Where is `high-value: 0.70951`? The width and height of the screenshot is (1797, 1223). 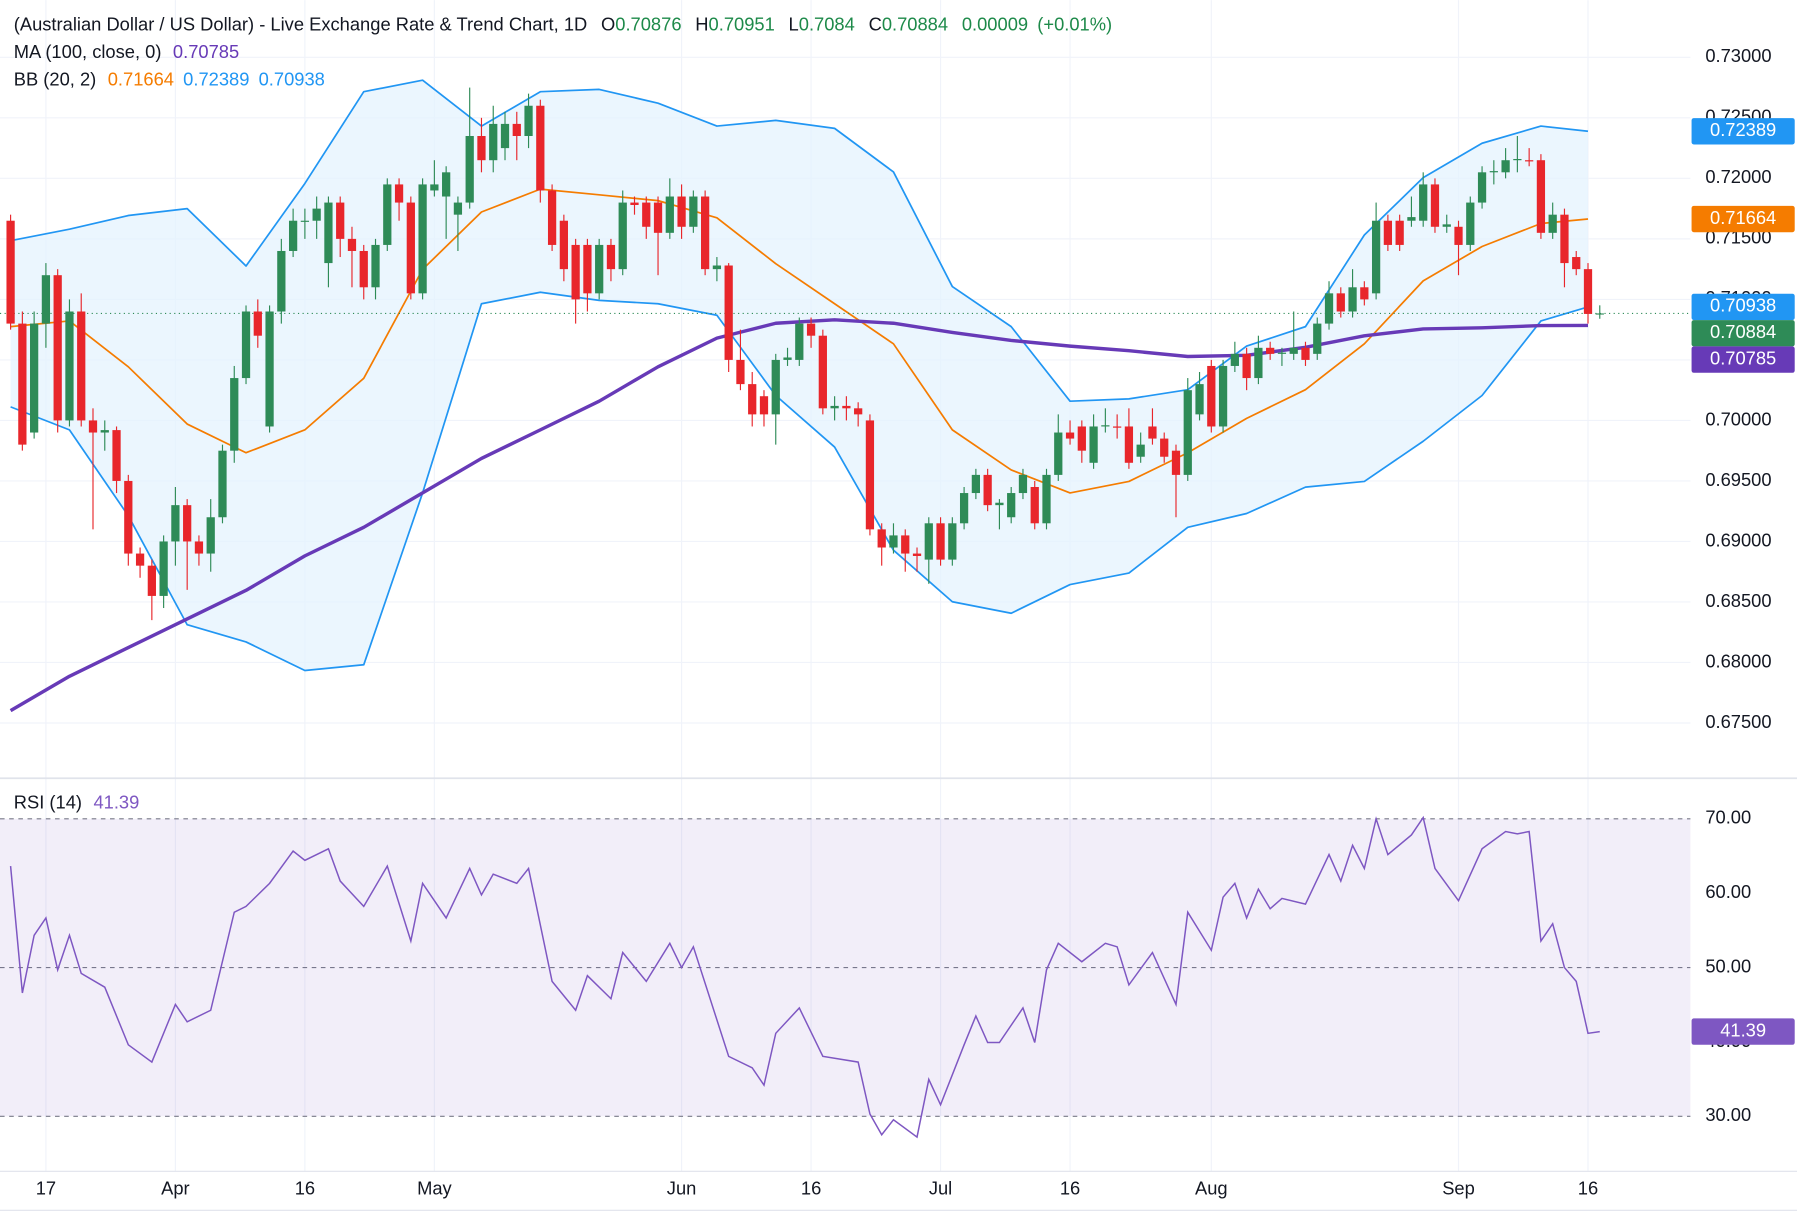
high-value: 0.70951 is located at coordinates (742, 23).